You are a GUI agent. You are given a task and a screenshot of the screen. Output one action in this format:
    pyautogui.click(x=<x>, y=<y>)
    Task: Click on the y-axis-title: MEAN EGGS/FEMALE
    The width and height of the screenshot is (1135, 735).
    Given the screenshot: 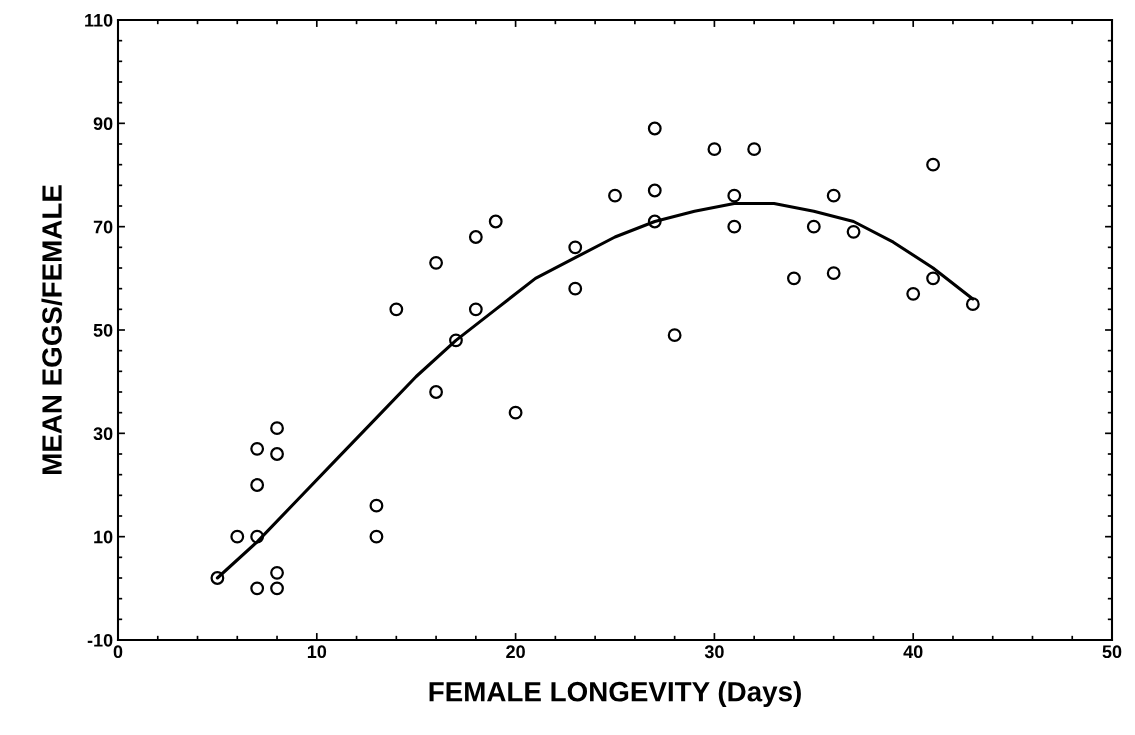 What is the action you would take?
    pyautogui.click(x=52, y=329)
    